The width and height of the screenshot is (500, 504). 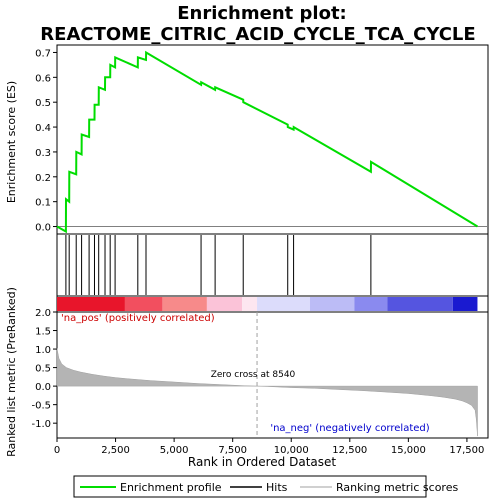 What do you see at coordinates (43, 228) in the screenshot?
I see `es-ytick-label: 0.0` at bounding box center [43, 228].